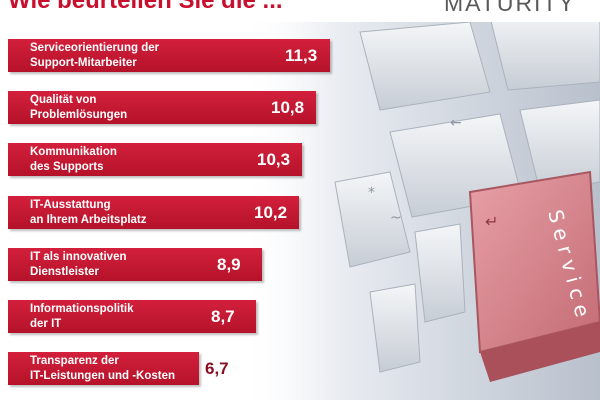 The width and height of the screenshot is (600, 400). I want to click on bar-category-label: Qualität von Problemlösungen, so click(79, 107).